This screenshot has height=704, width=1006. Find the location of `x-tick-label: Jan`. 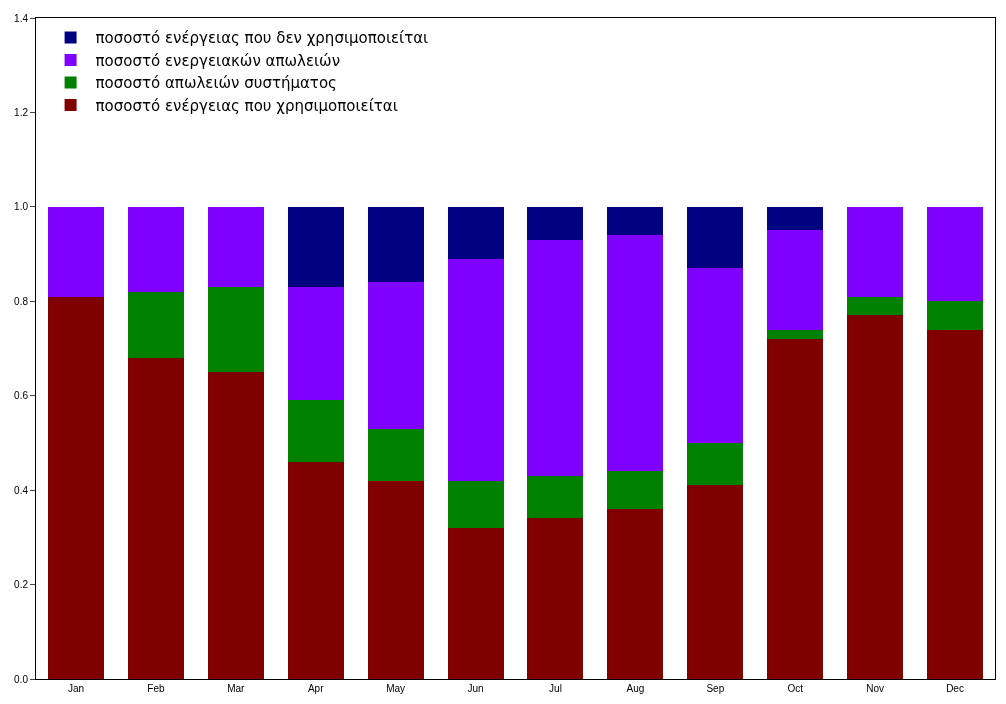

x-tick-label: Jan is located at coordinates (76, 688).